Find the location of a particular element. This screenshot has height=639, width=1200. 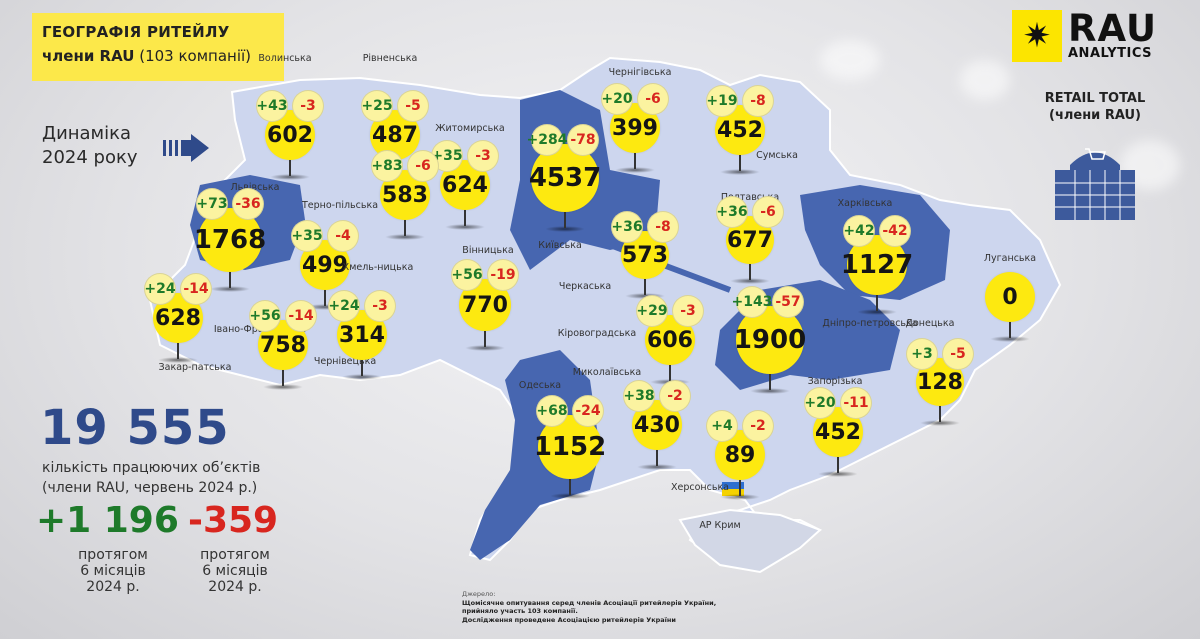

source-heading: Джерело: is located at coordinates (479, 594).